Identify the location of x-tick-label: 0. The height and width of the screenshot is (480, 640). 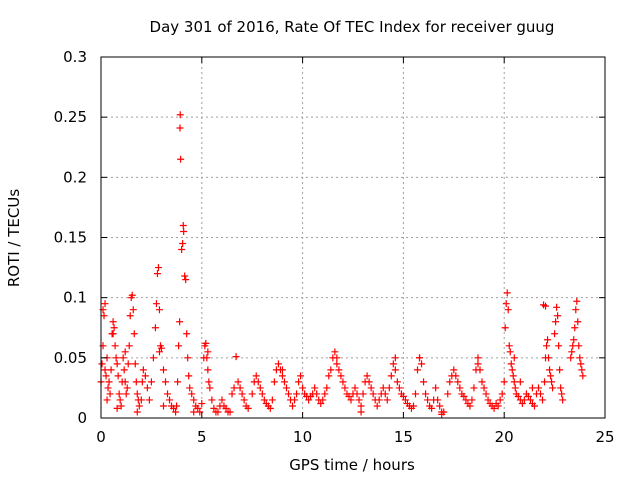
(101, 437).